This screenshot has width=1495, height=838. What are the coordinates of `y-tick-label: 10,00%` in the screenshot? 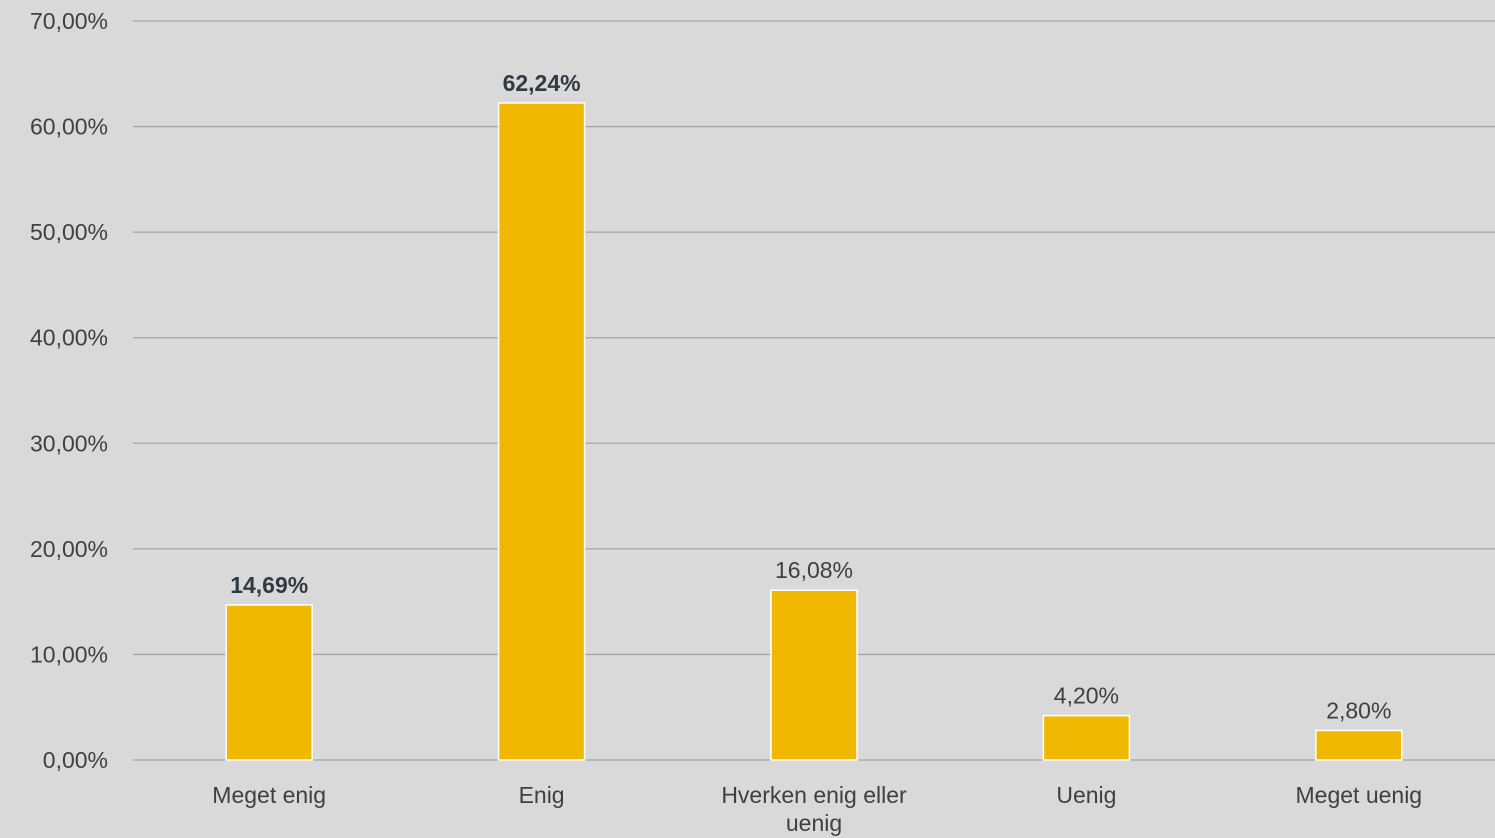 It's located at (69, 654).